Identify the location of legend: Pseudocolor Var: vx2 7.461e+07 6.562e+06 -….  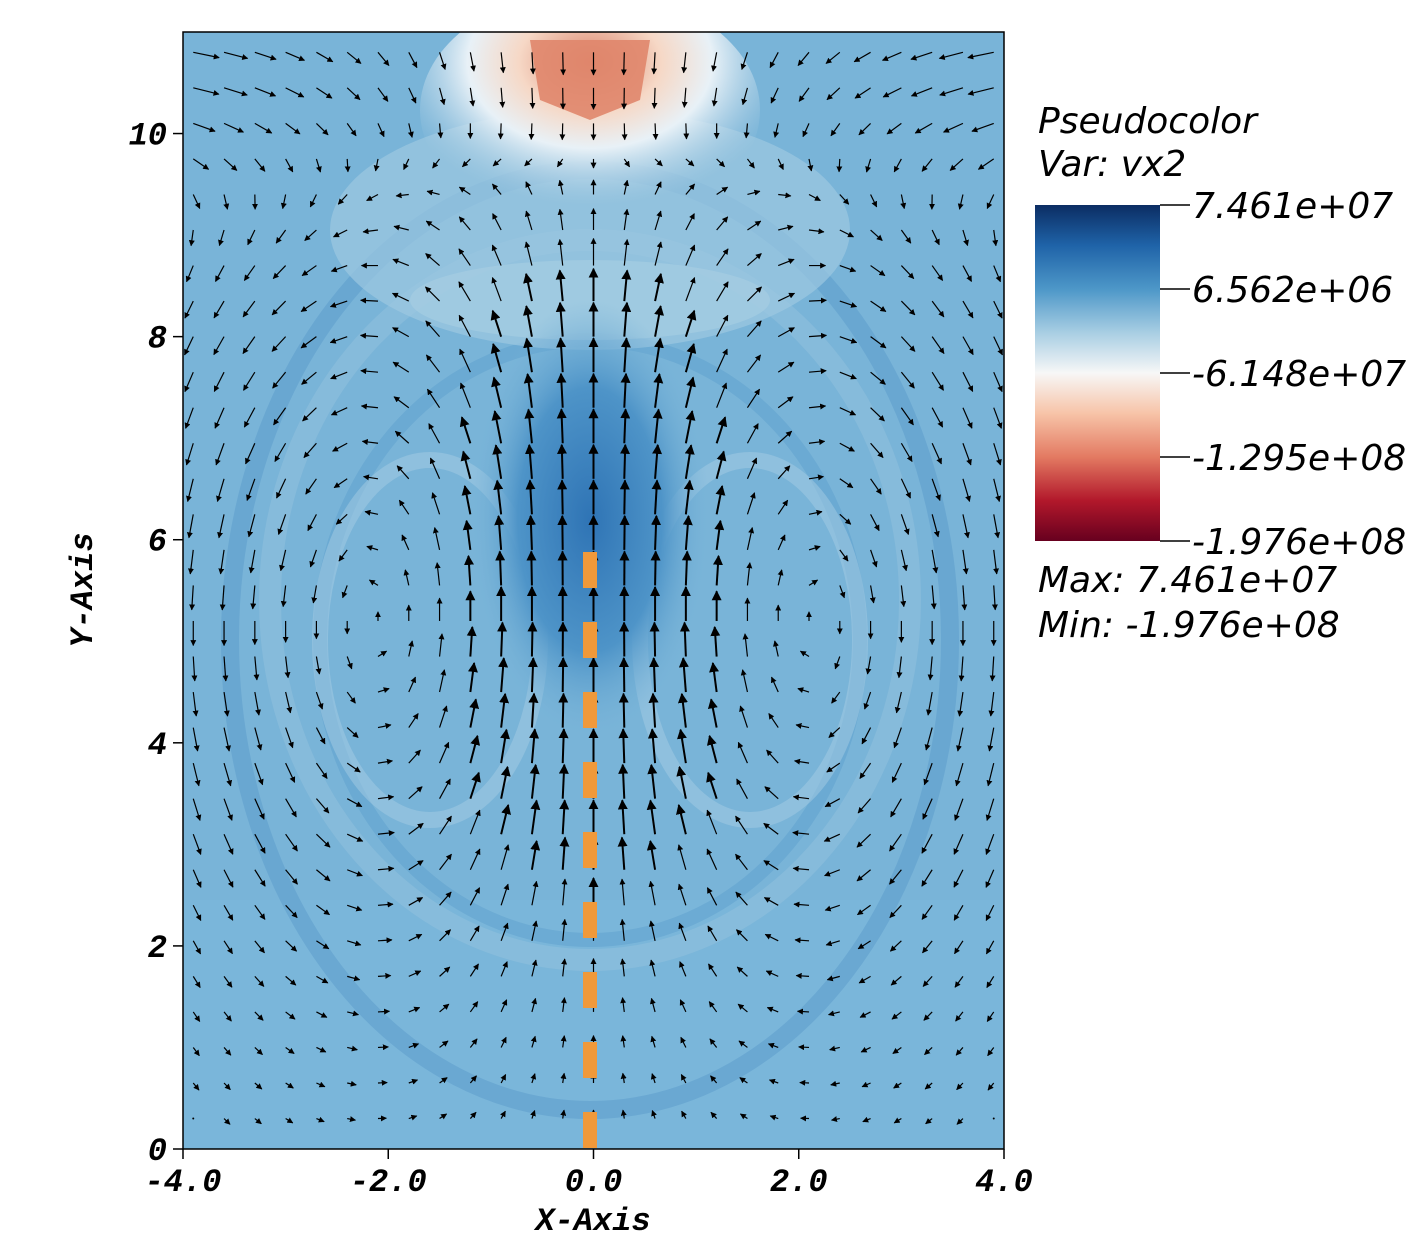
(1220, 373).